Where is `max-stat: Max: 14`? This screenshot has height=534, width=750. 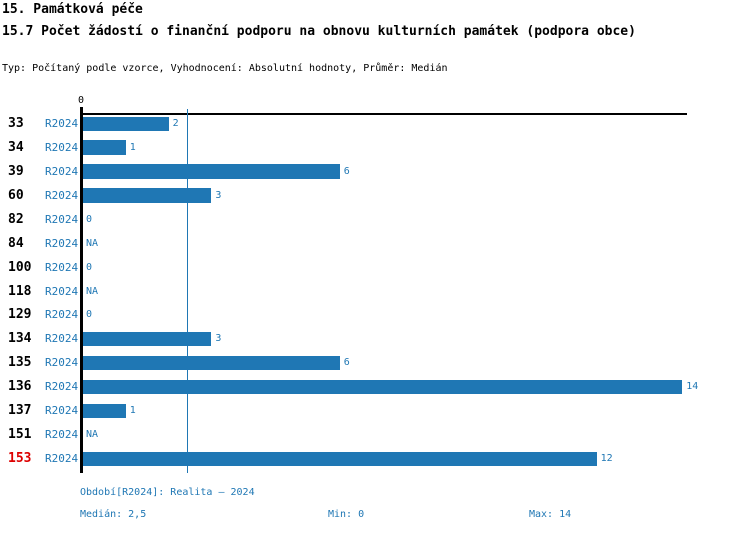
max-stat: Max: 14 is located at coordinates (550, 514).